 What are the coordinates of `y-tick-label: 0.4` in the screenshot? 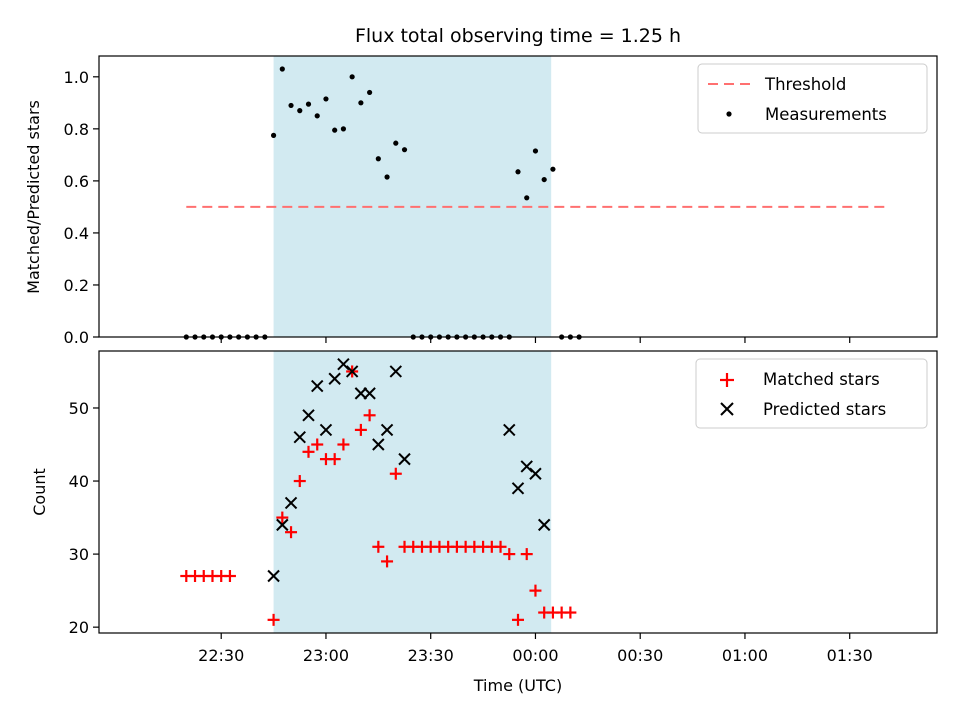 It's located at (76, 233).